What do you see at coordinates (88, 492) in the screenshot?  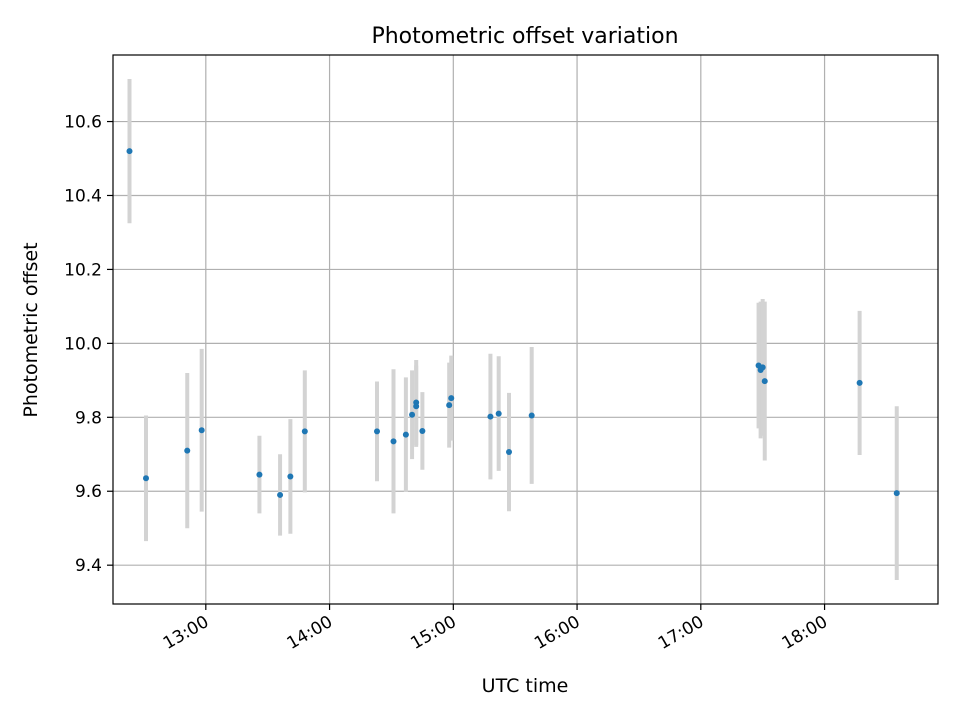 I see `y-tick-label: 9.6` at bounding box center [88, 492].